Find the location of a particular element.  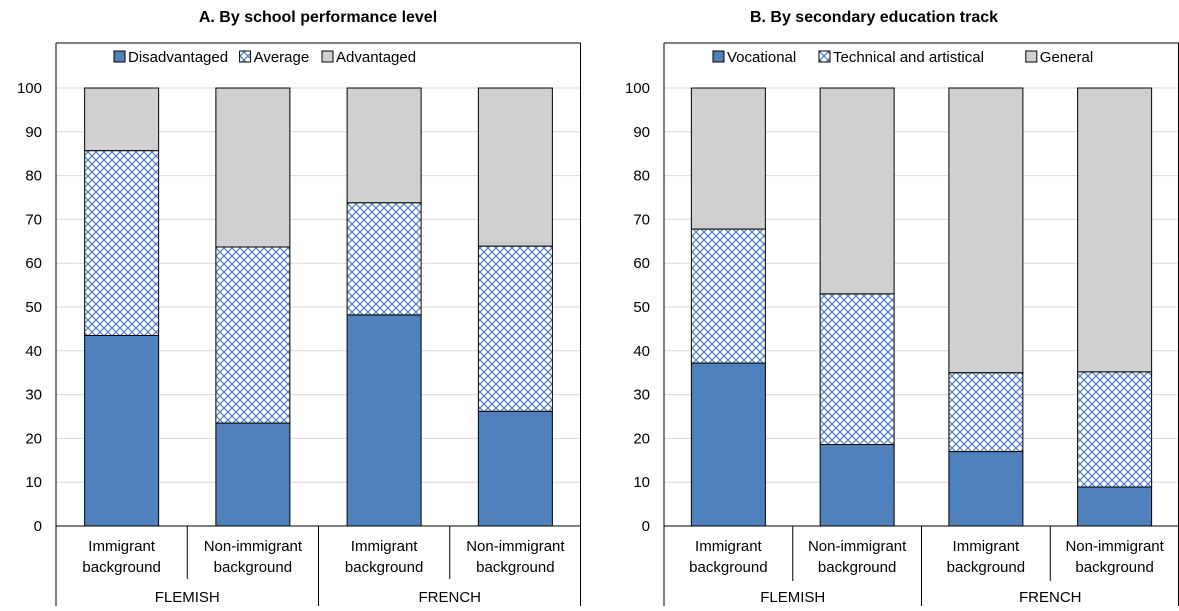

legend-label: General is located at coordinates (1066, 57).